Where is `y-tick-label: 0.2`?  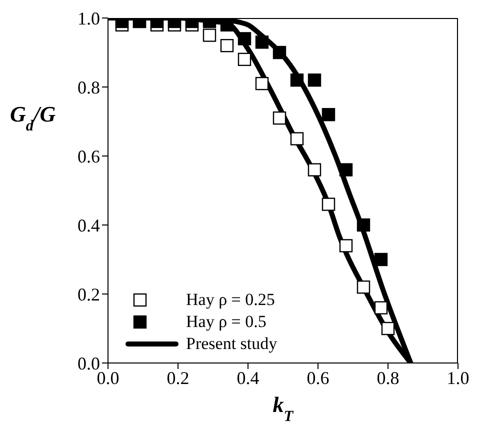
y-tick-label: 0.2 is located at coordinates (89, 294).